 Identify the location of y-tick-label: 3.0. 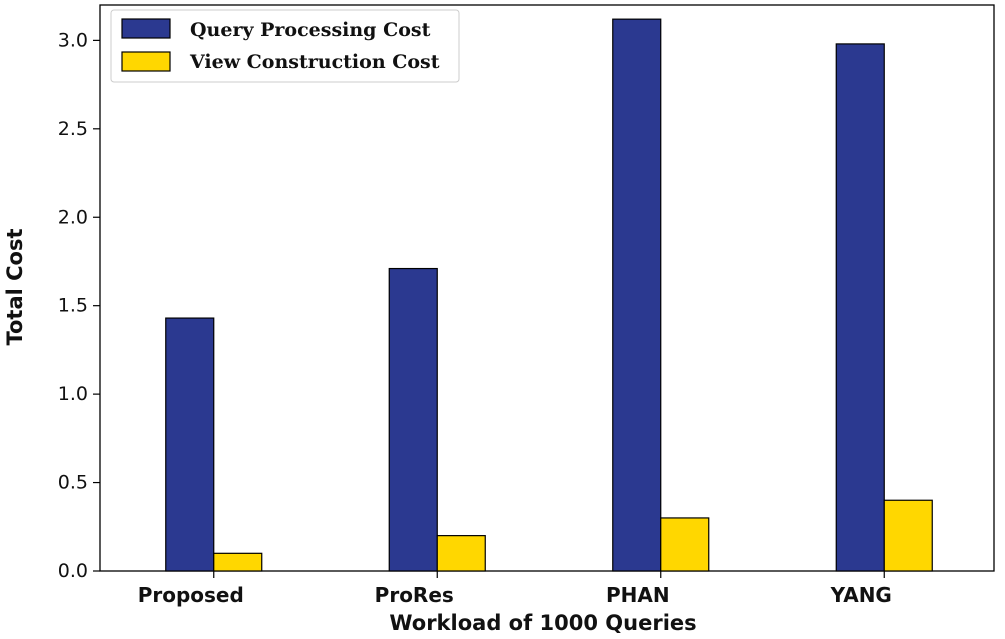
(73, 40).